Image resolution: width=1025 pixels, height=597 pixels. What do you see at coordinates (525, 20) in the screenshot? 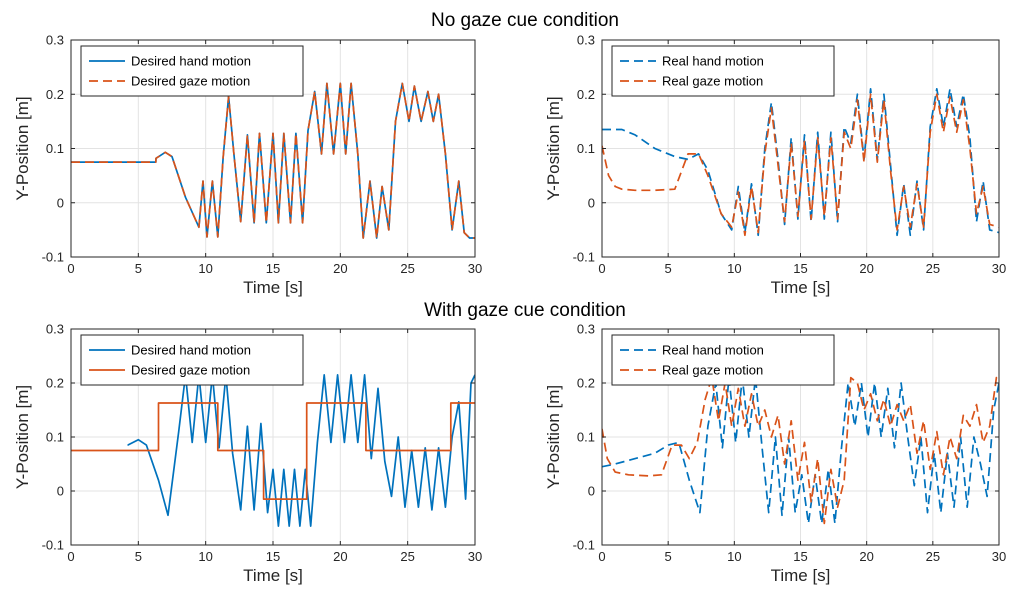
I see `section-title-top: No gaze cue condition` at bounding box center [525, 20].